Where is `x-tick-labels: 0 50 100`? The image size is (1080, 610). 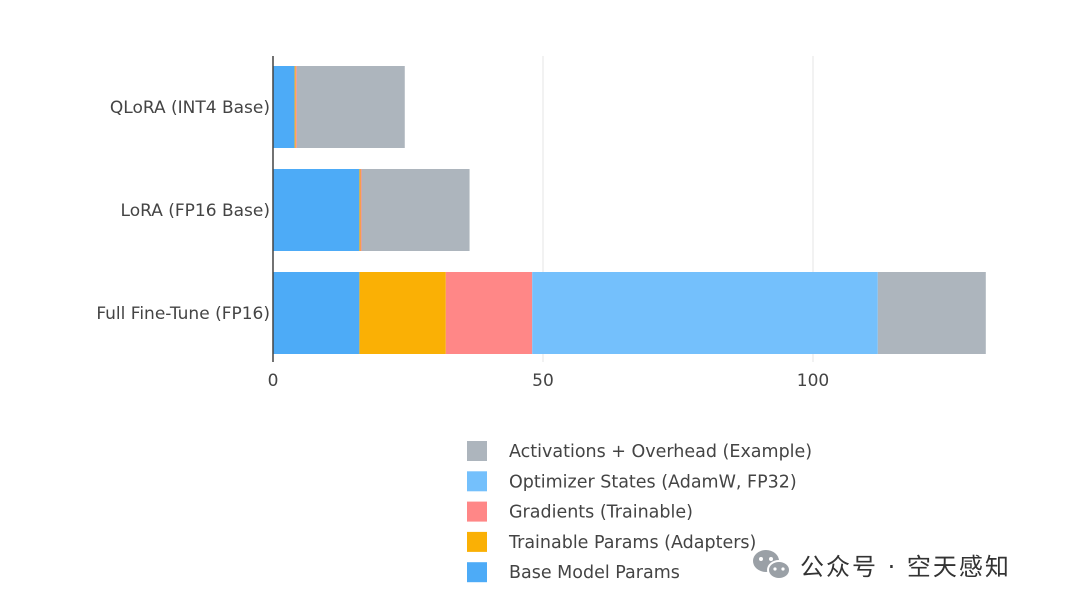
x-tick-labels: 0 50 100 is located at coordinates (549, 381).